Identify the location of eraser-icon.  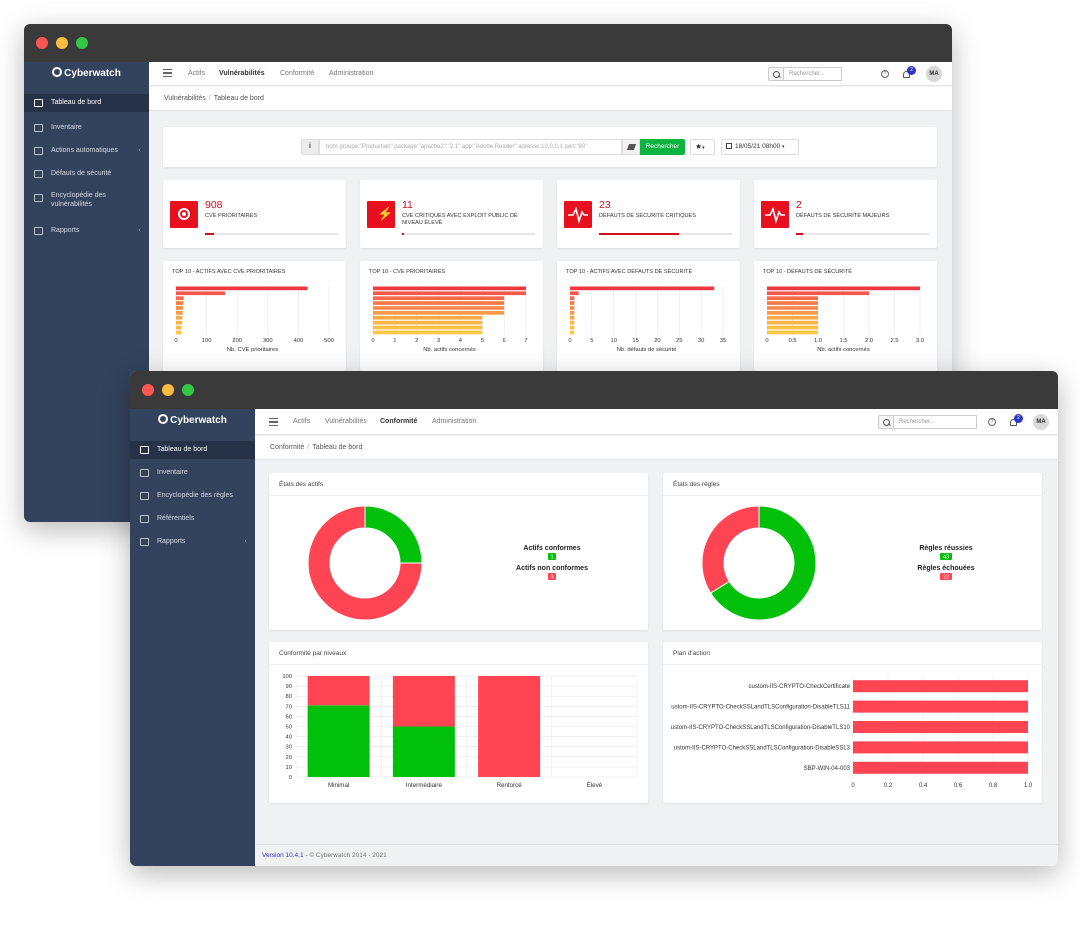
(631, 147).